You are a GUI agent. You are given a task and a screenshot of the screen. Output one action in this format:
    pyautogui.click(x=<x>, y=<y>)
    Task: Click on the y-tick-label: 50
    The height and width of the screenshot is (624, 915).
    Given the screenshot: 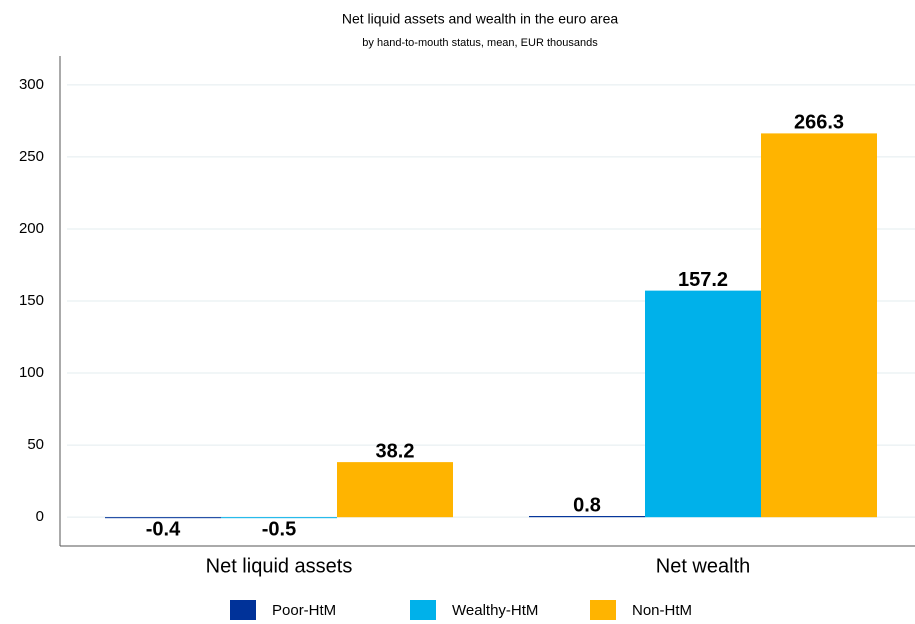 What is the action you would take?
    pyautogui.click(x=35, y=444)
    